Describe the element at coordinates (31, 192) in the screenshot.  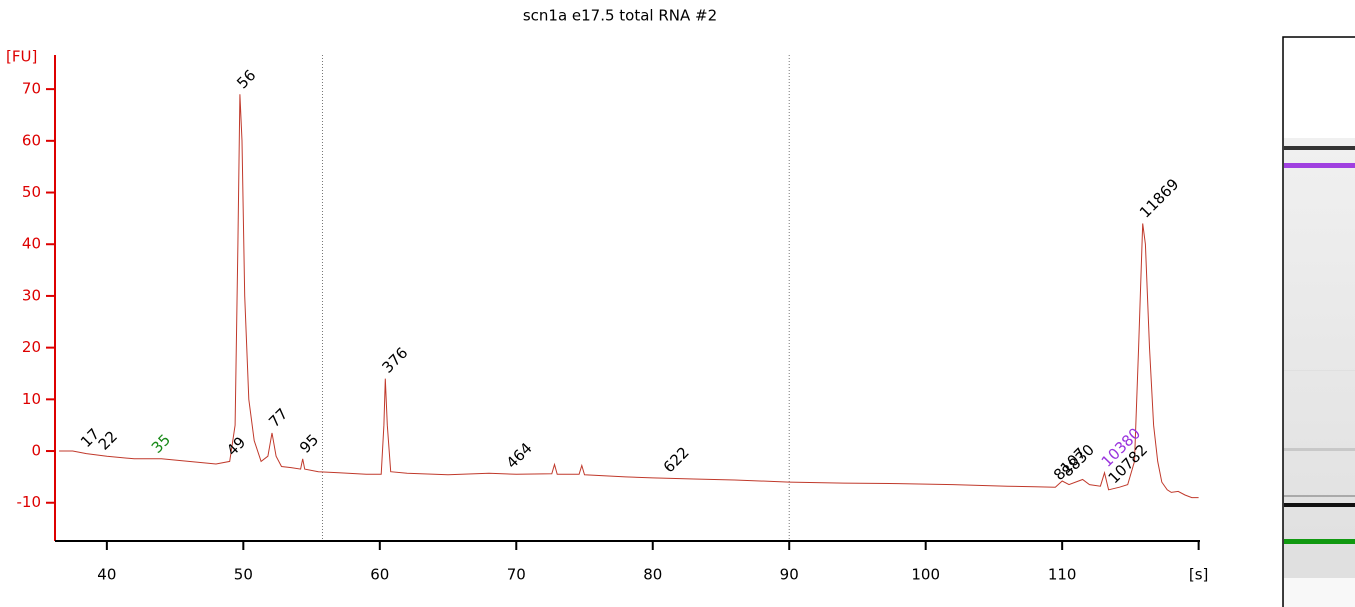
I see `y-tick-label: 50` at that location.